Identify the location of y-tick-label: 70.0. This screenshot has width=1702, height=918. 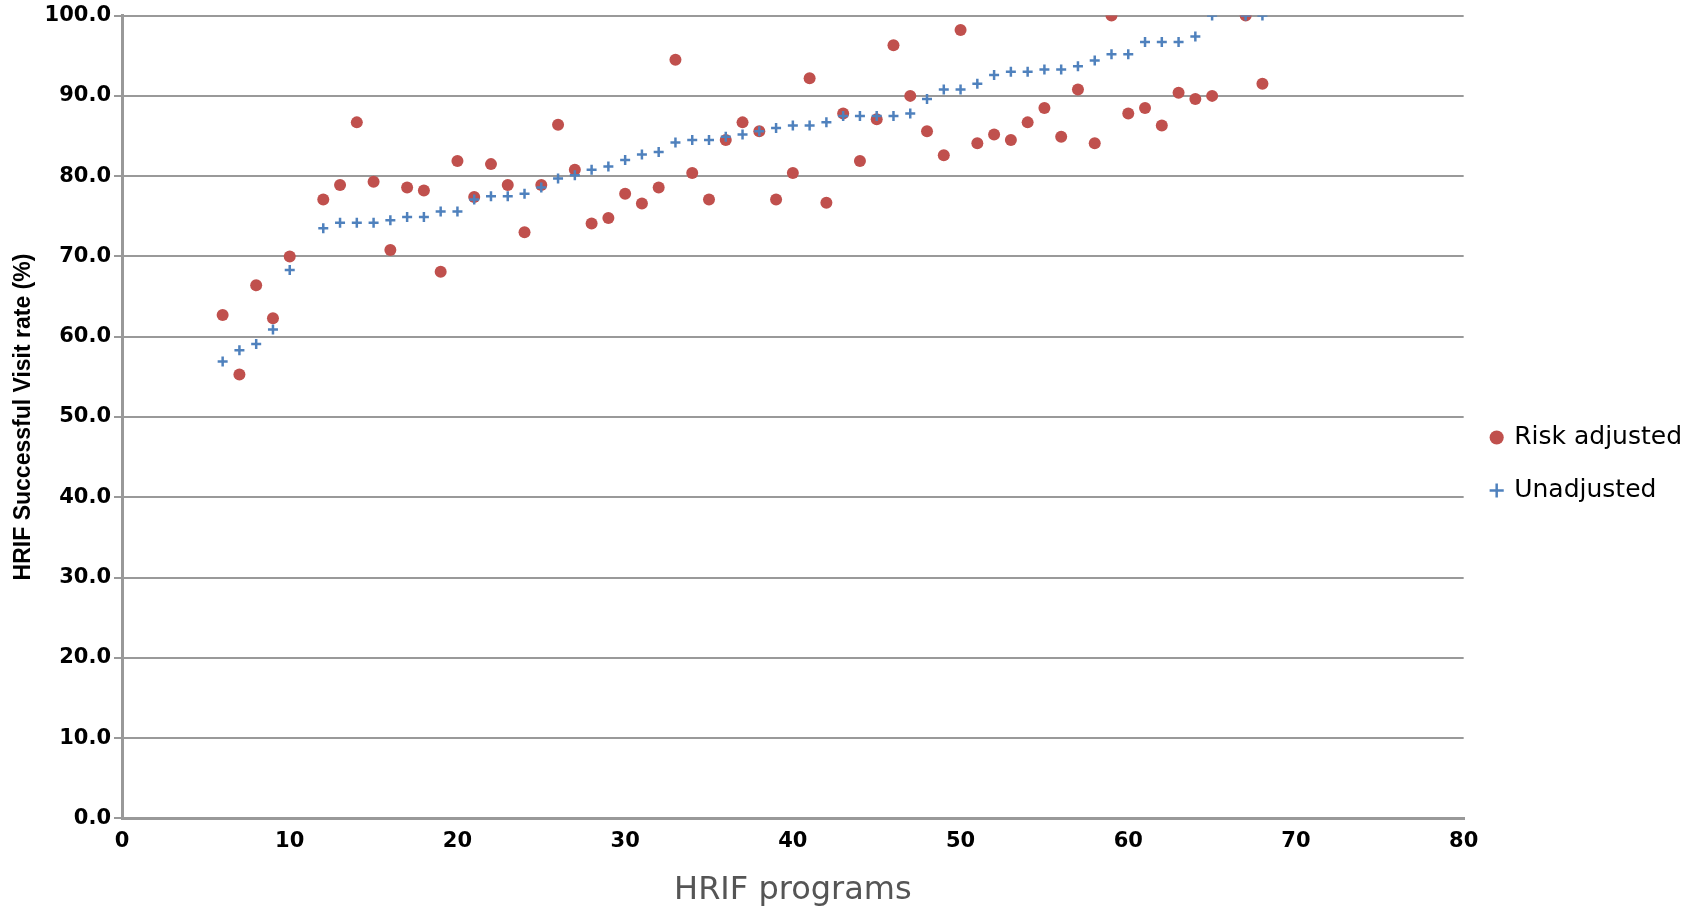
(85, 254).